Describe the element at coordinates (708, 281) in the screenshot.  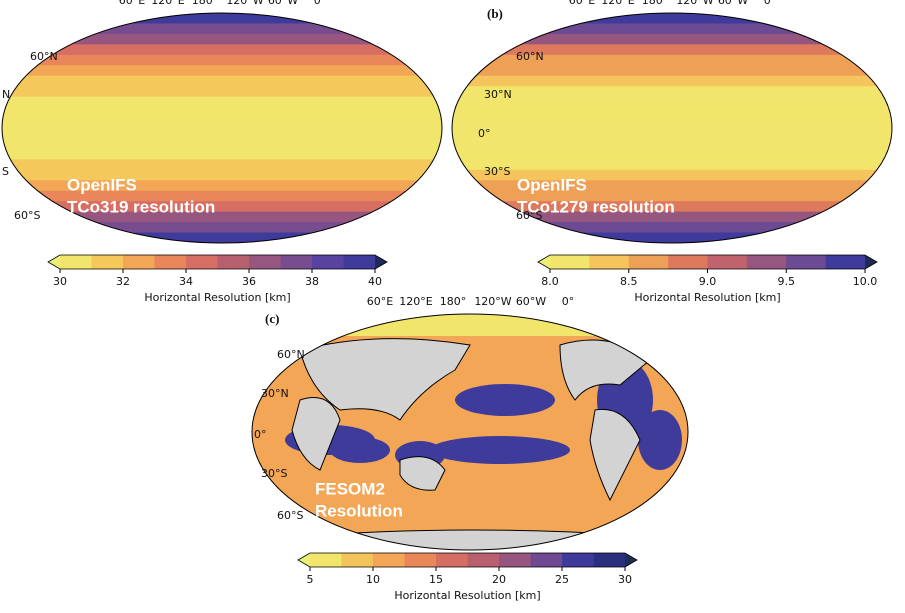
I see `colorbar-tick-label: 9.0` at that location.